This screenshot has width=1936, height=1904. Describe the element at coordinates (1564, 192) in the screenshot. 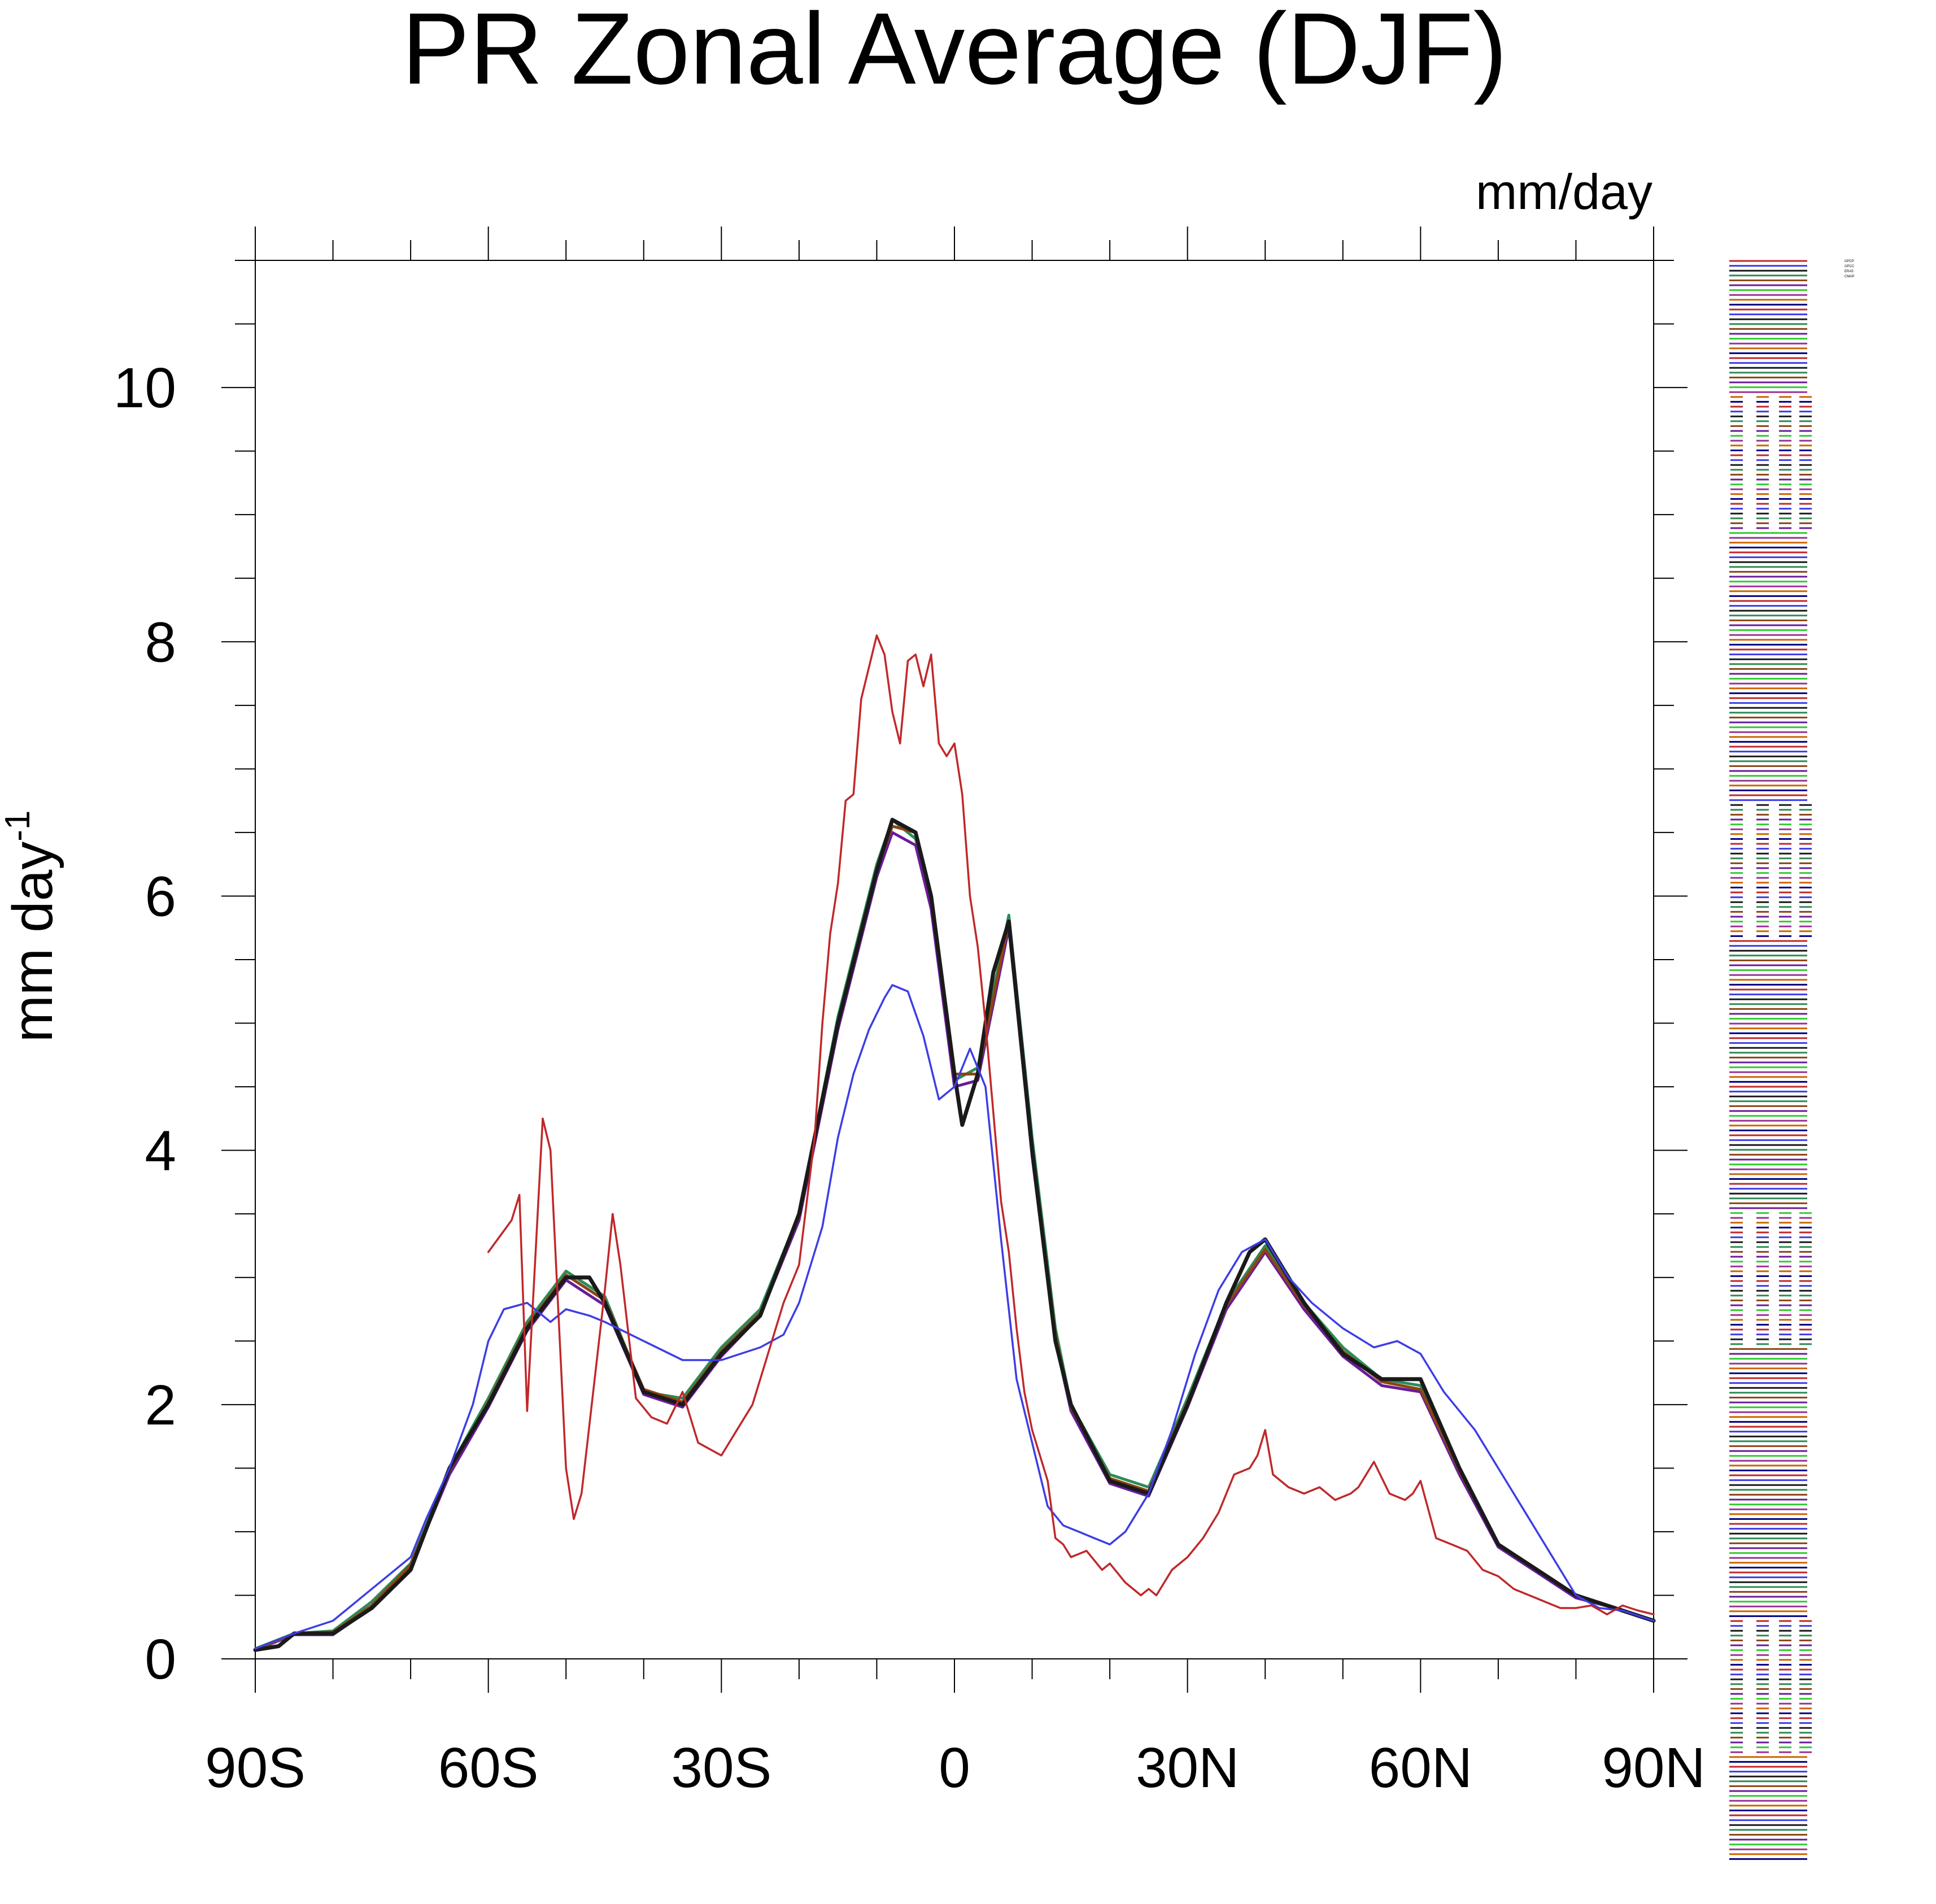

I see `units-label: mm/day` at that location.